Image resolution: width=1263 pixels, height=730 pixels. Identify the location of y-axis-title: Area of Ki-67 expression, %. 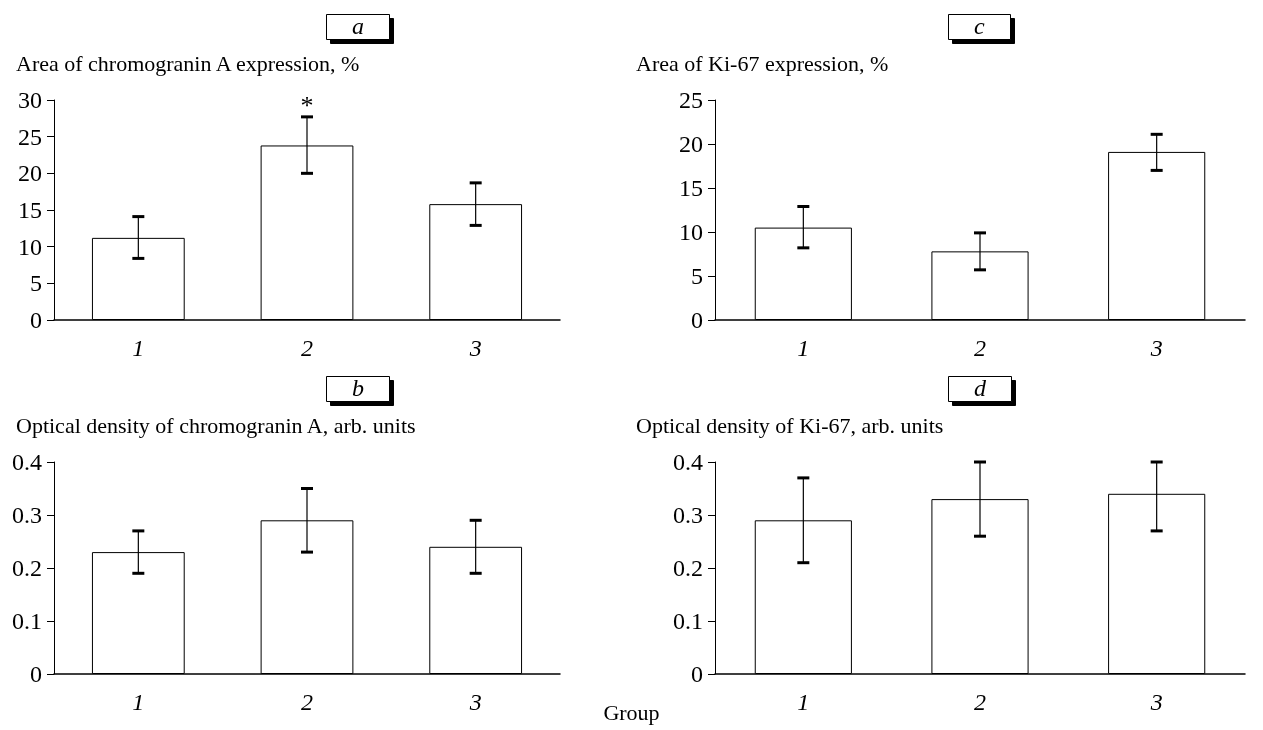
(762, 63).